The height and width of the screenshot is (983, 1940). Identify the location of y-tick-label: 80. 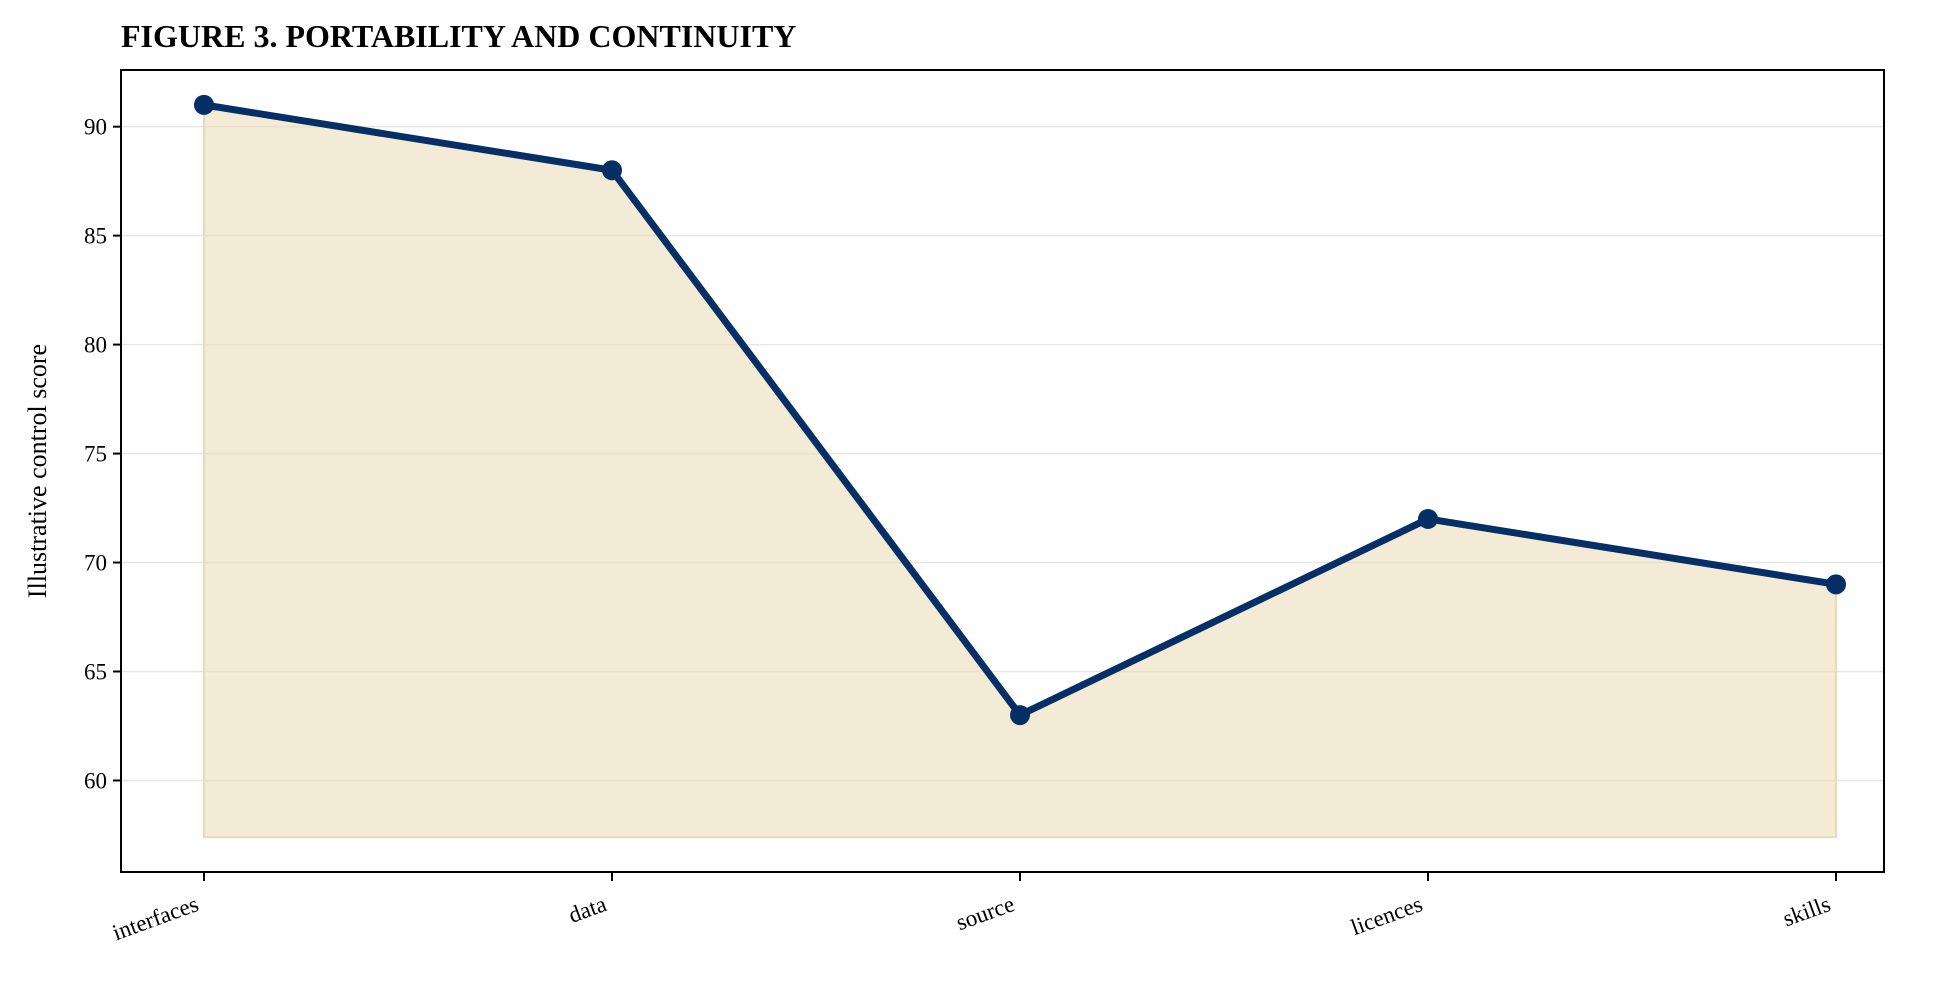
(95, 345).